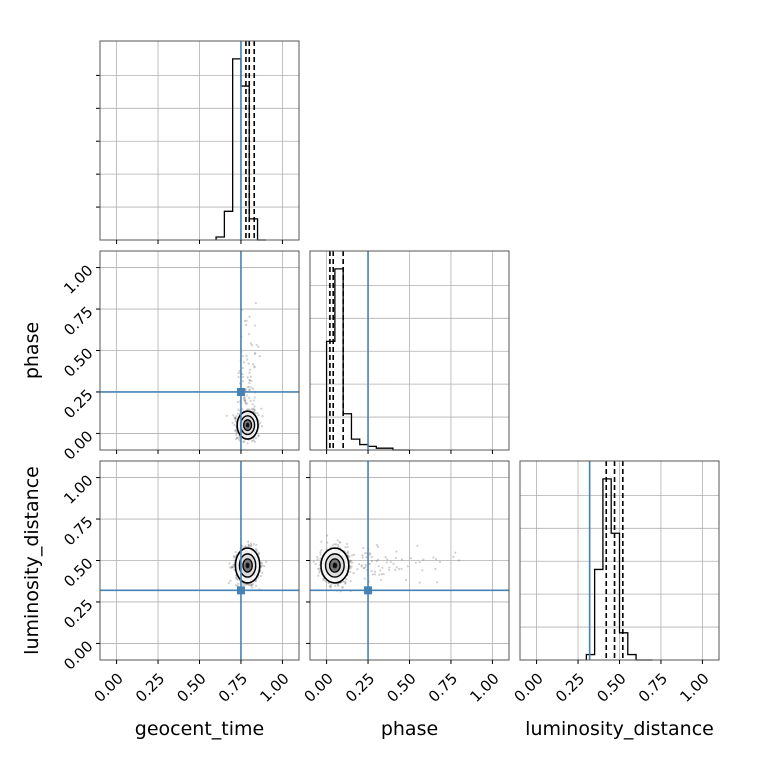 Image resolution: width=760 pixels, height=765 pixels. I want to click on joint-panel-phase-luminosity_distance, so click(409, 560).